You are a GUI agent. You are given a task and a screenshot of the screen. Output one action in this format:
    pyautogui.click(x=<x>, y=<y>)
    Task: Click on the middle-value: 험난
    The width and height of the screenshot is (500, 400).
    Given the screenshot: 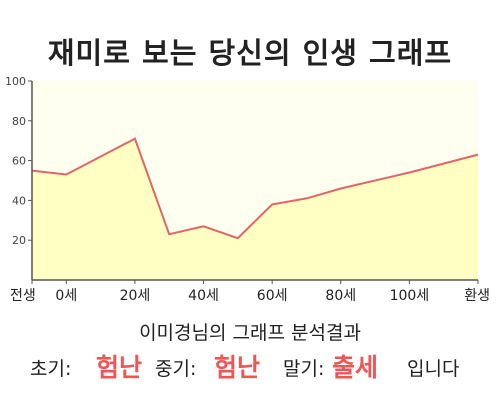 What is the action you would take?
    pyautogui.click(x=237, y=367)
    